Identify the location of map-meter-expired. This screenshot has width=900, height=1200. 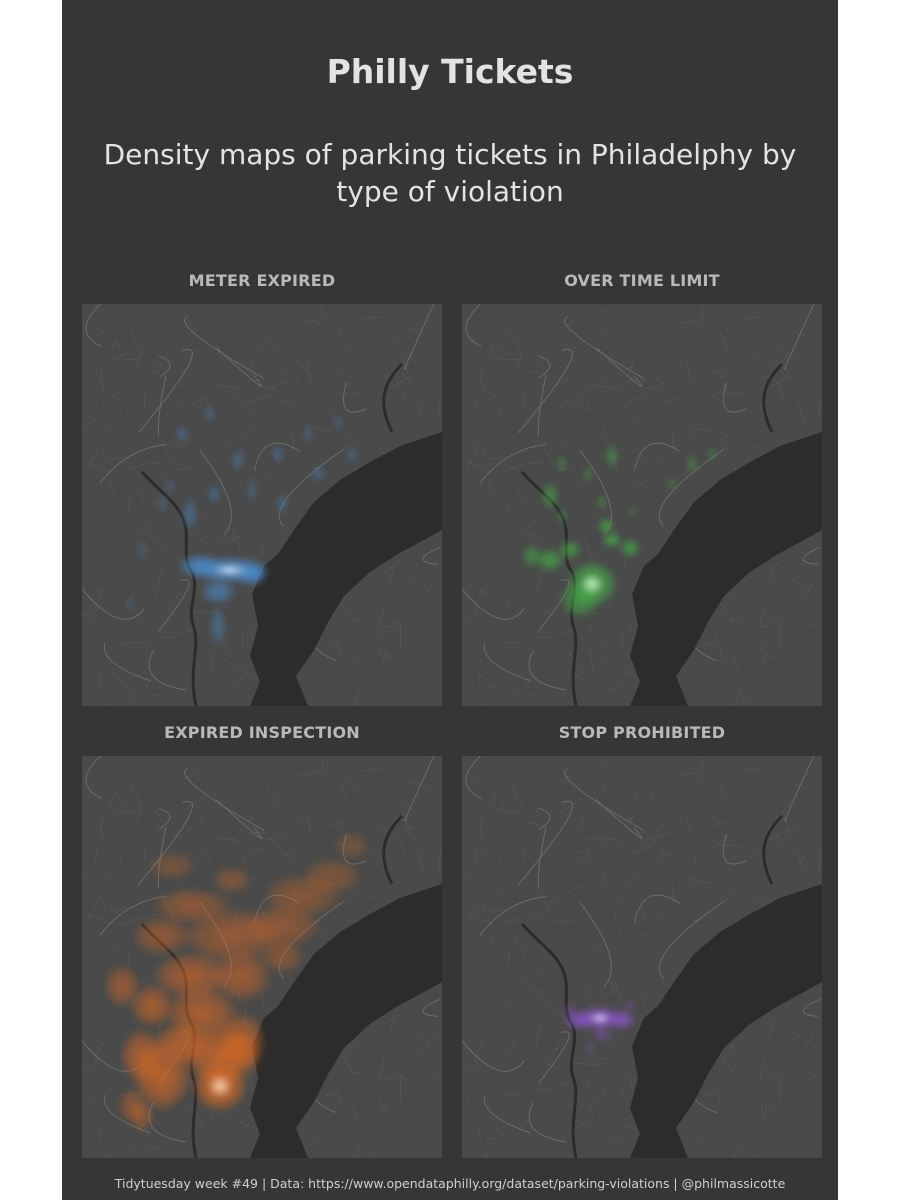
(262, 505).